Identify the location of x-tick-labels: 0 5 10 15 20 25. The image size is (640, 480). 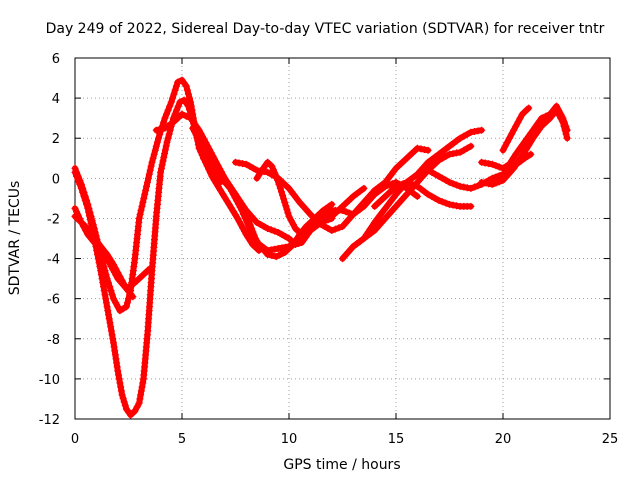
(344, 439).